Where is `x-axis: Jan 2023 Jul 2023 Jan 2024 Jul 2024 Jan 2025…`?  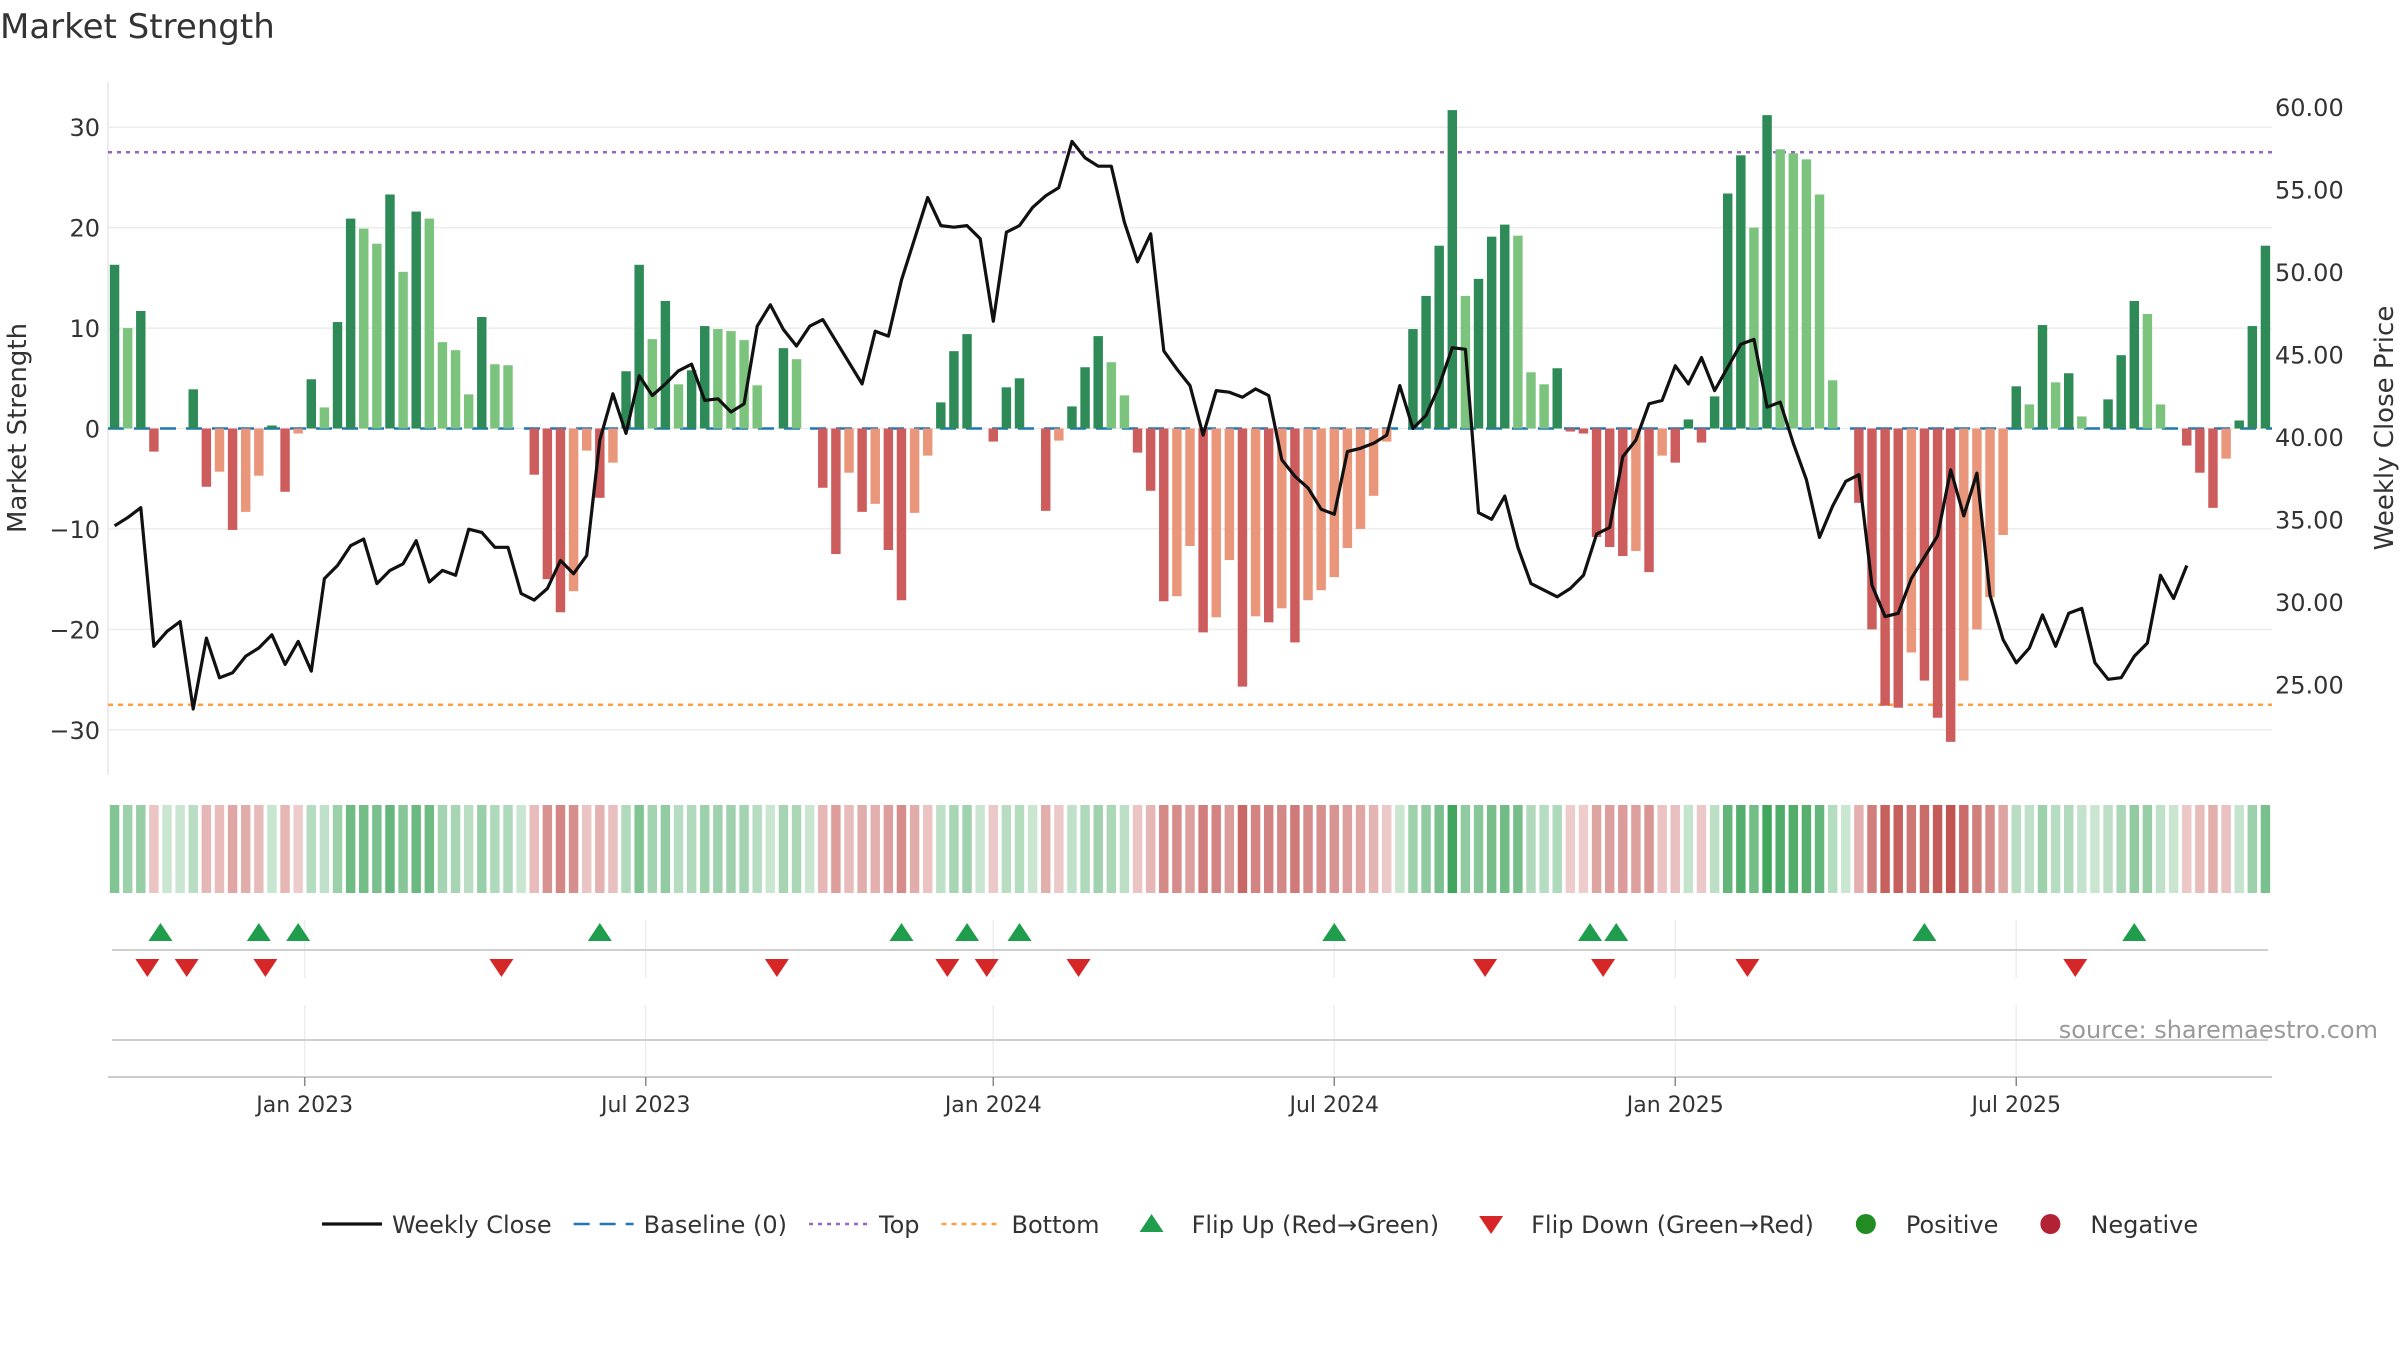 x-axis: Jan 2023 Jul 2023 Jan 2024 Jul 2024 Jan 2025… is located at coordinates (1157, 1097).